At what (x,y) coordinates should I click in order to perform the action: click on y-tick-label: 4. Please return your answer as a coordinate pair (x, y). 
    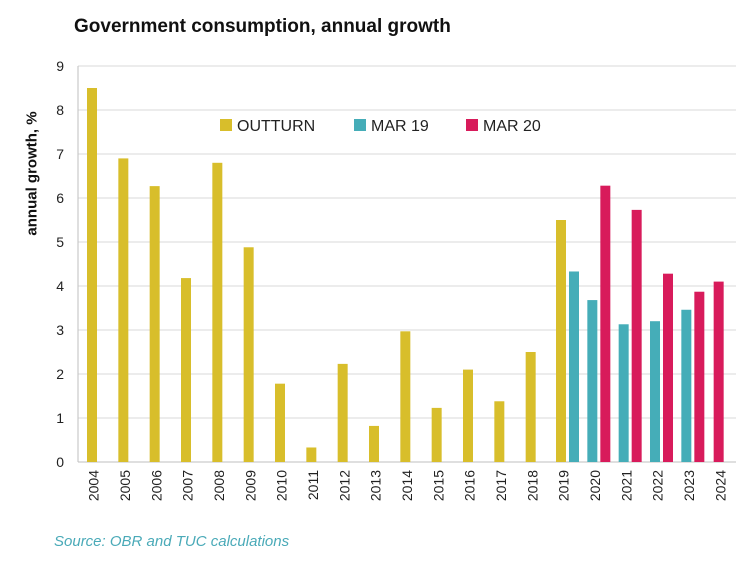
    Looking at the image, I should click on (60, 286).